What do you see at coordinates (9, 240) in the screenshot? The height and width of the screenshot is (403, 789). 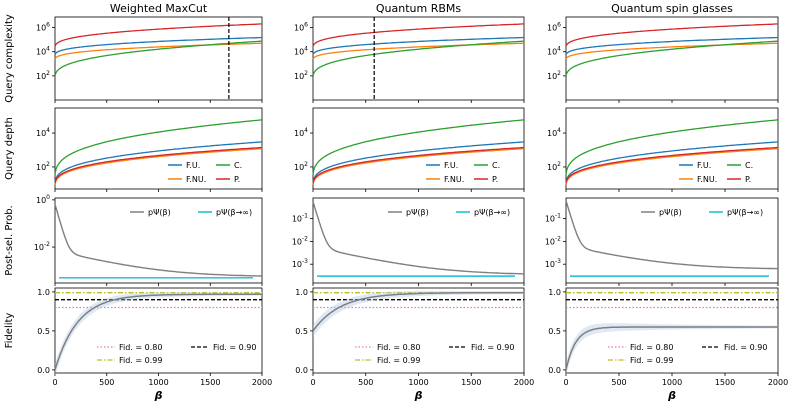 I see `row-label-2: Post-sel. Prob.` at bounding box center [9, 240].